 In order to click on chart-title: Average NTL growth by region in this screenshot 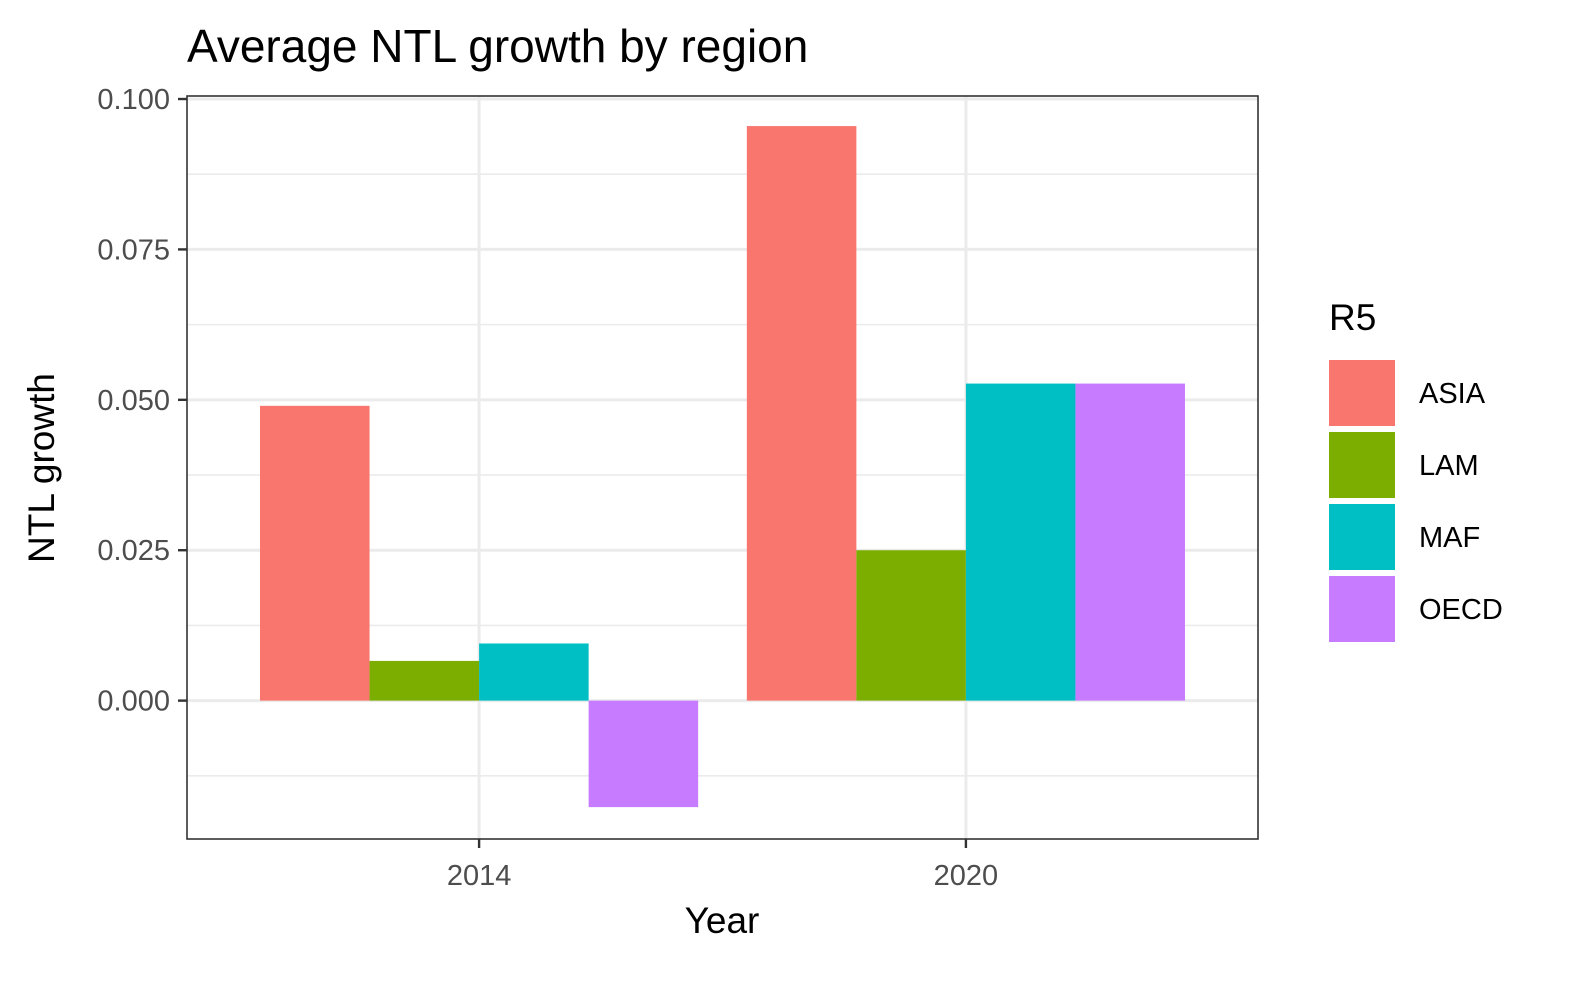, I will do `click(497, 46)`.